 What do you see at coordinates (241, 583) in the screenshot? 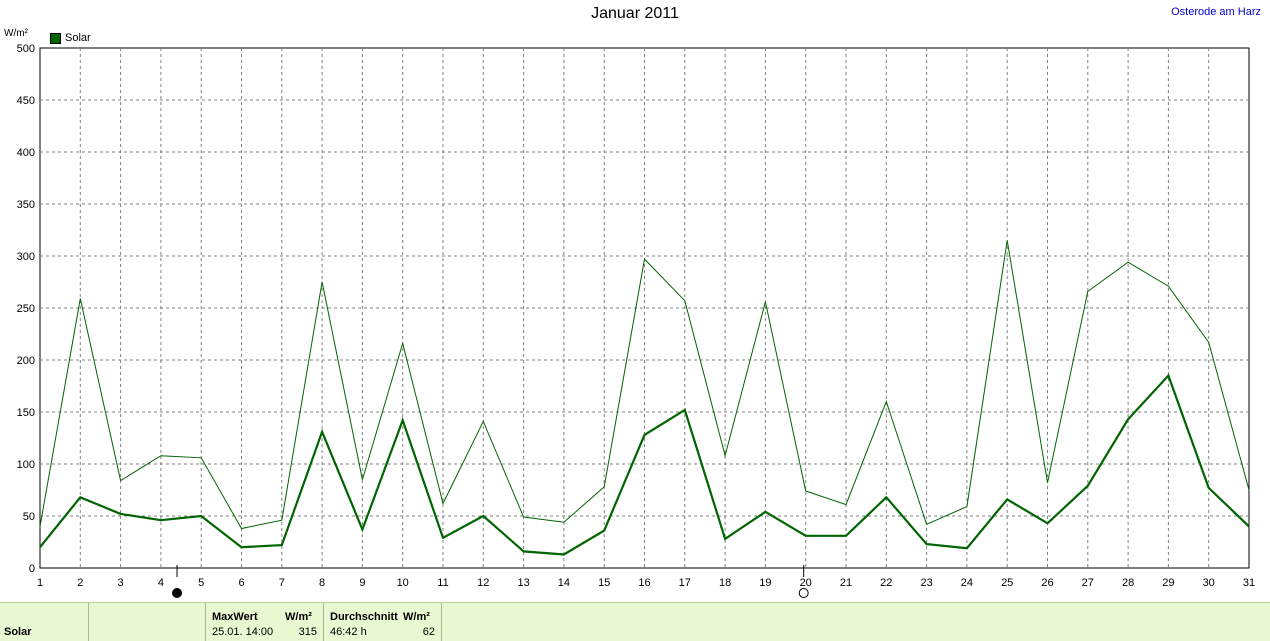
I see `x-tick-label: 6` at bounding box center [241, 583].